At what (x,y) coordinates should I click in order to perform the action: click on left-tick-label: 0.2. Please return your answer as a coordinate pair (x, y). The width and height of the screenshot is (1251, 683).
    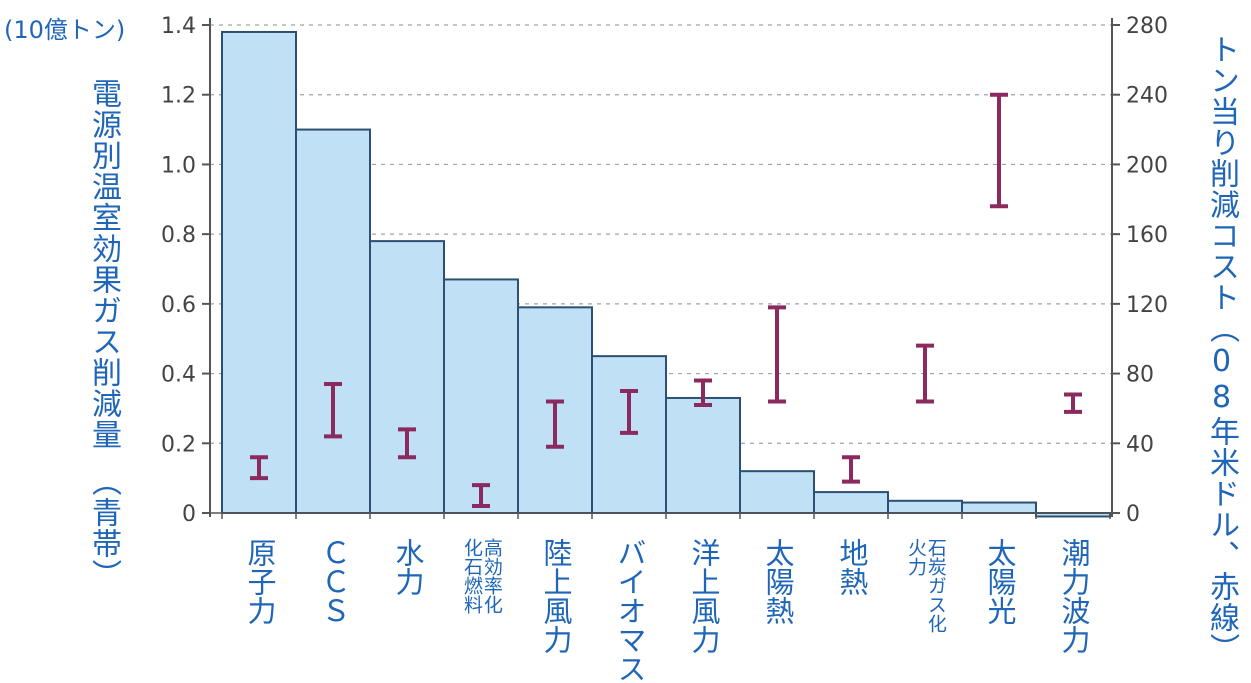
    Looking at the image, I should click on (178, 444).